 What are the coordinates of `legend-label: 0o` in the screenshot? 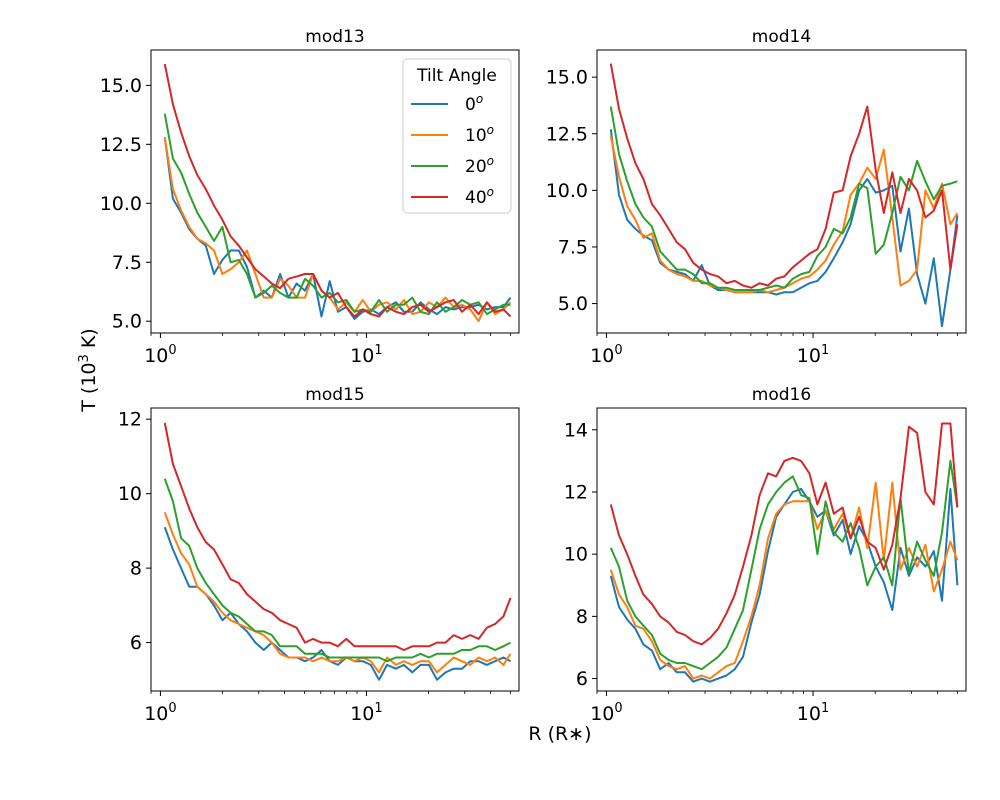 It's located at (474, 103).